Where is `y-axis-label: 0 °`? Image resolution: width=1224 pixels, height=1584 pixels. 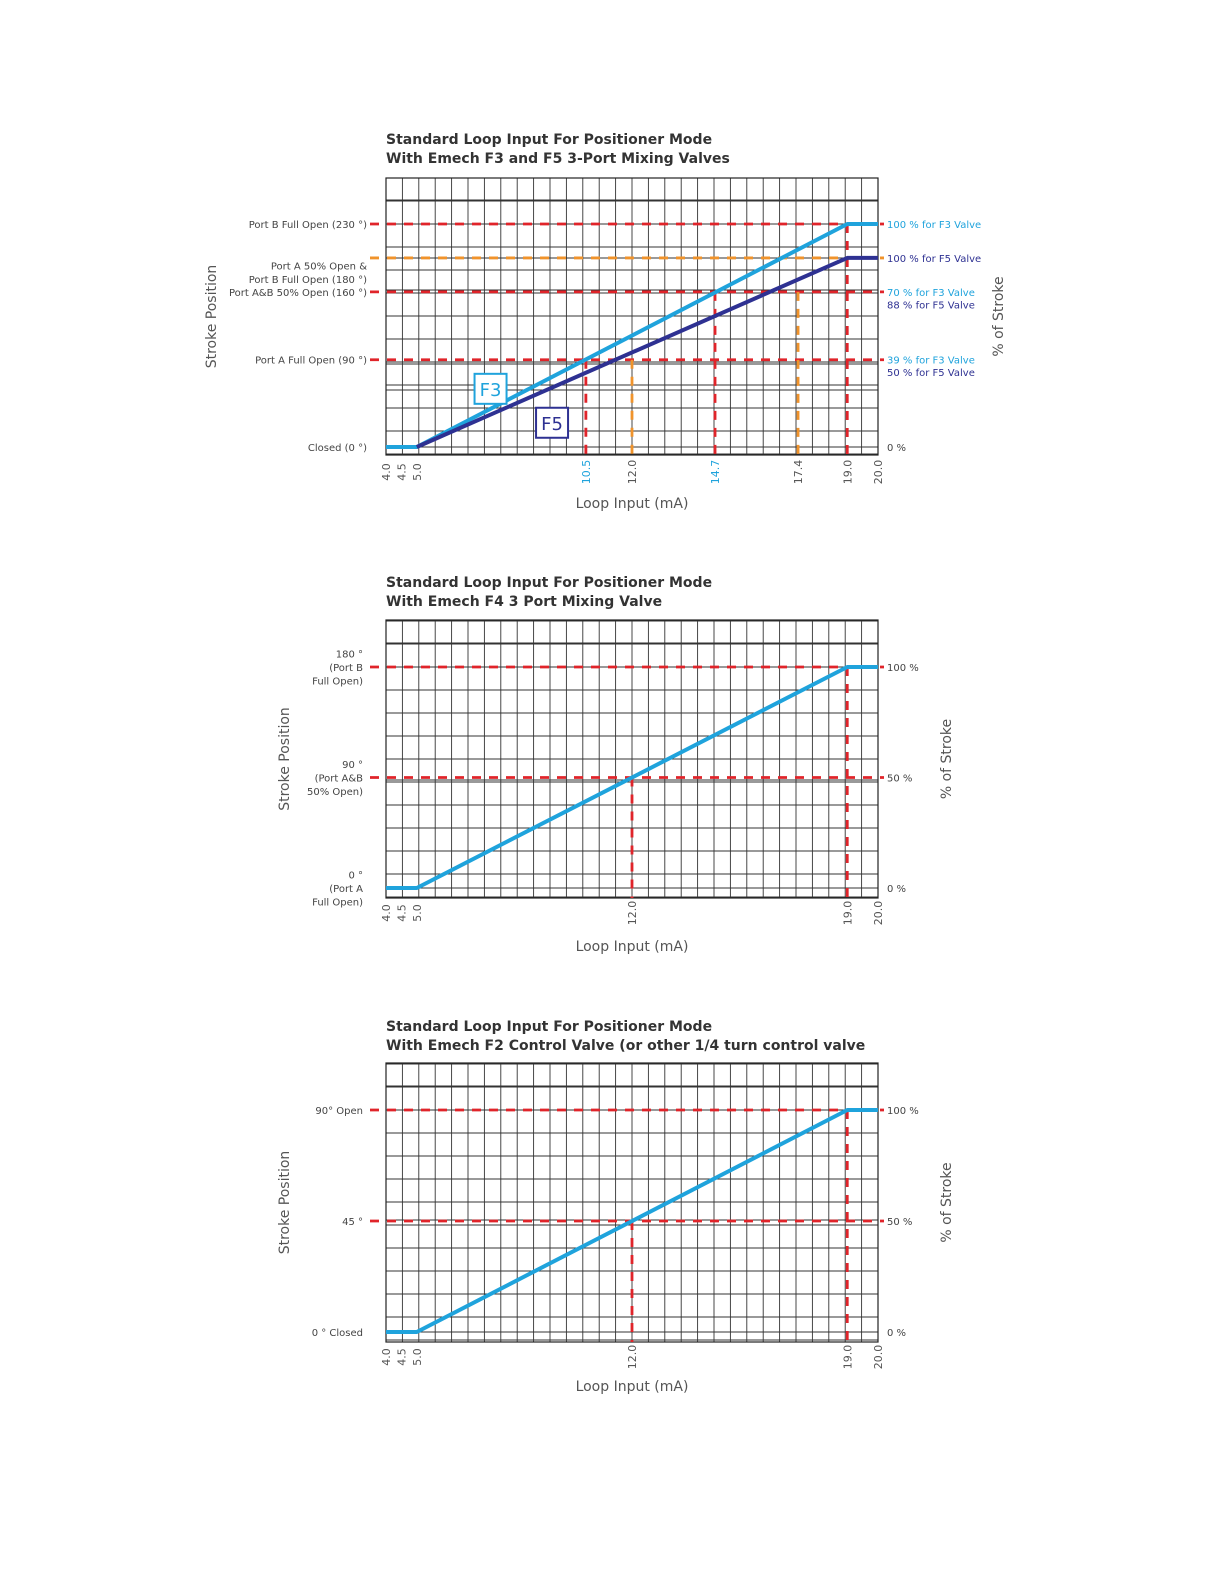 y-axis-label: 0 ° is located at coordinates (355, 876).